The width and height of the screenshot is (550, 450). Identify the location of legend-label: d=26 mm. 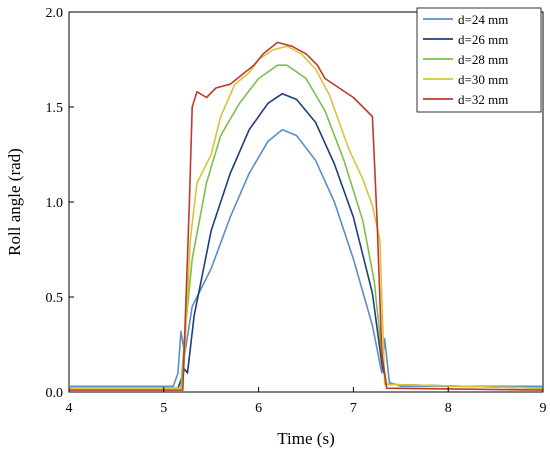
(483, 39).